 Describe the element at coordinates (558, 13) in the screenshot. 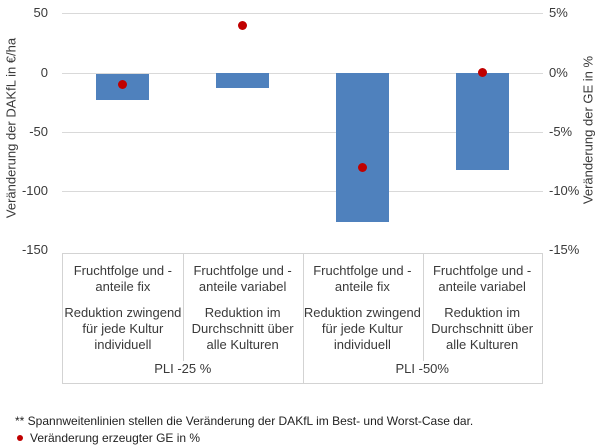

I see `right-tick-label: 5%` at that location.